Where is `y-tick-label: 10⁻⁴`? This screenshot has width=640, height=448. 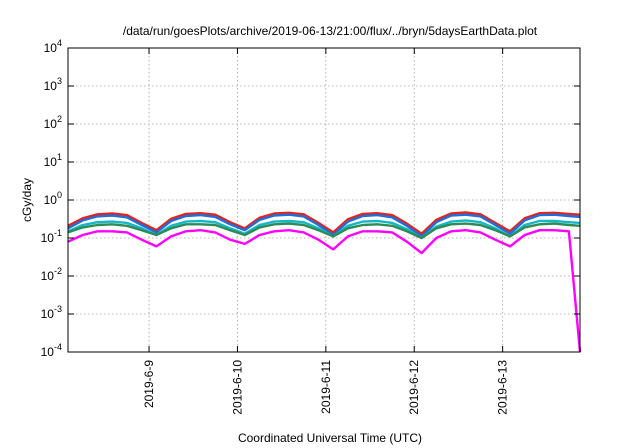
y-tick-label: 10⁻⁴ is located at coordinates (51, 350).